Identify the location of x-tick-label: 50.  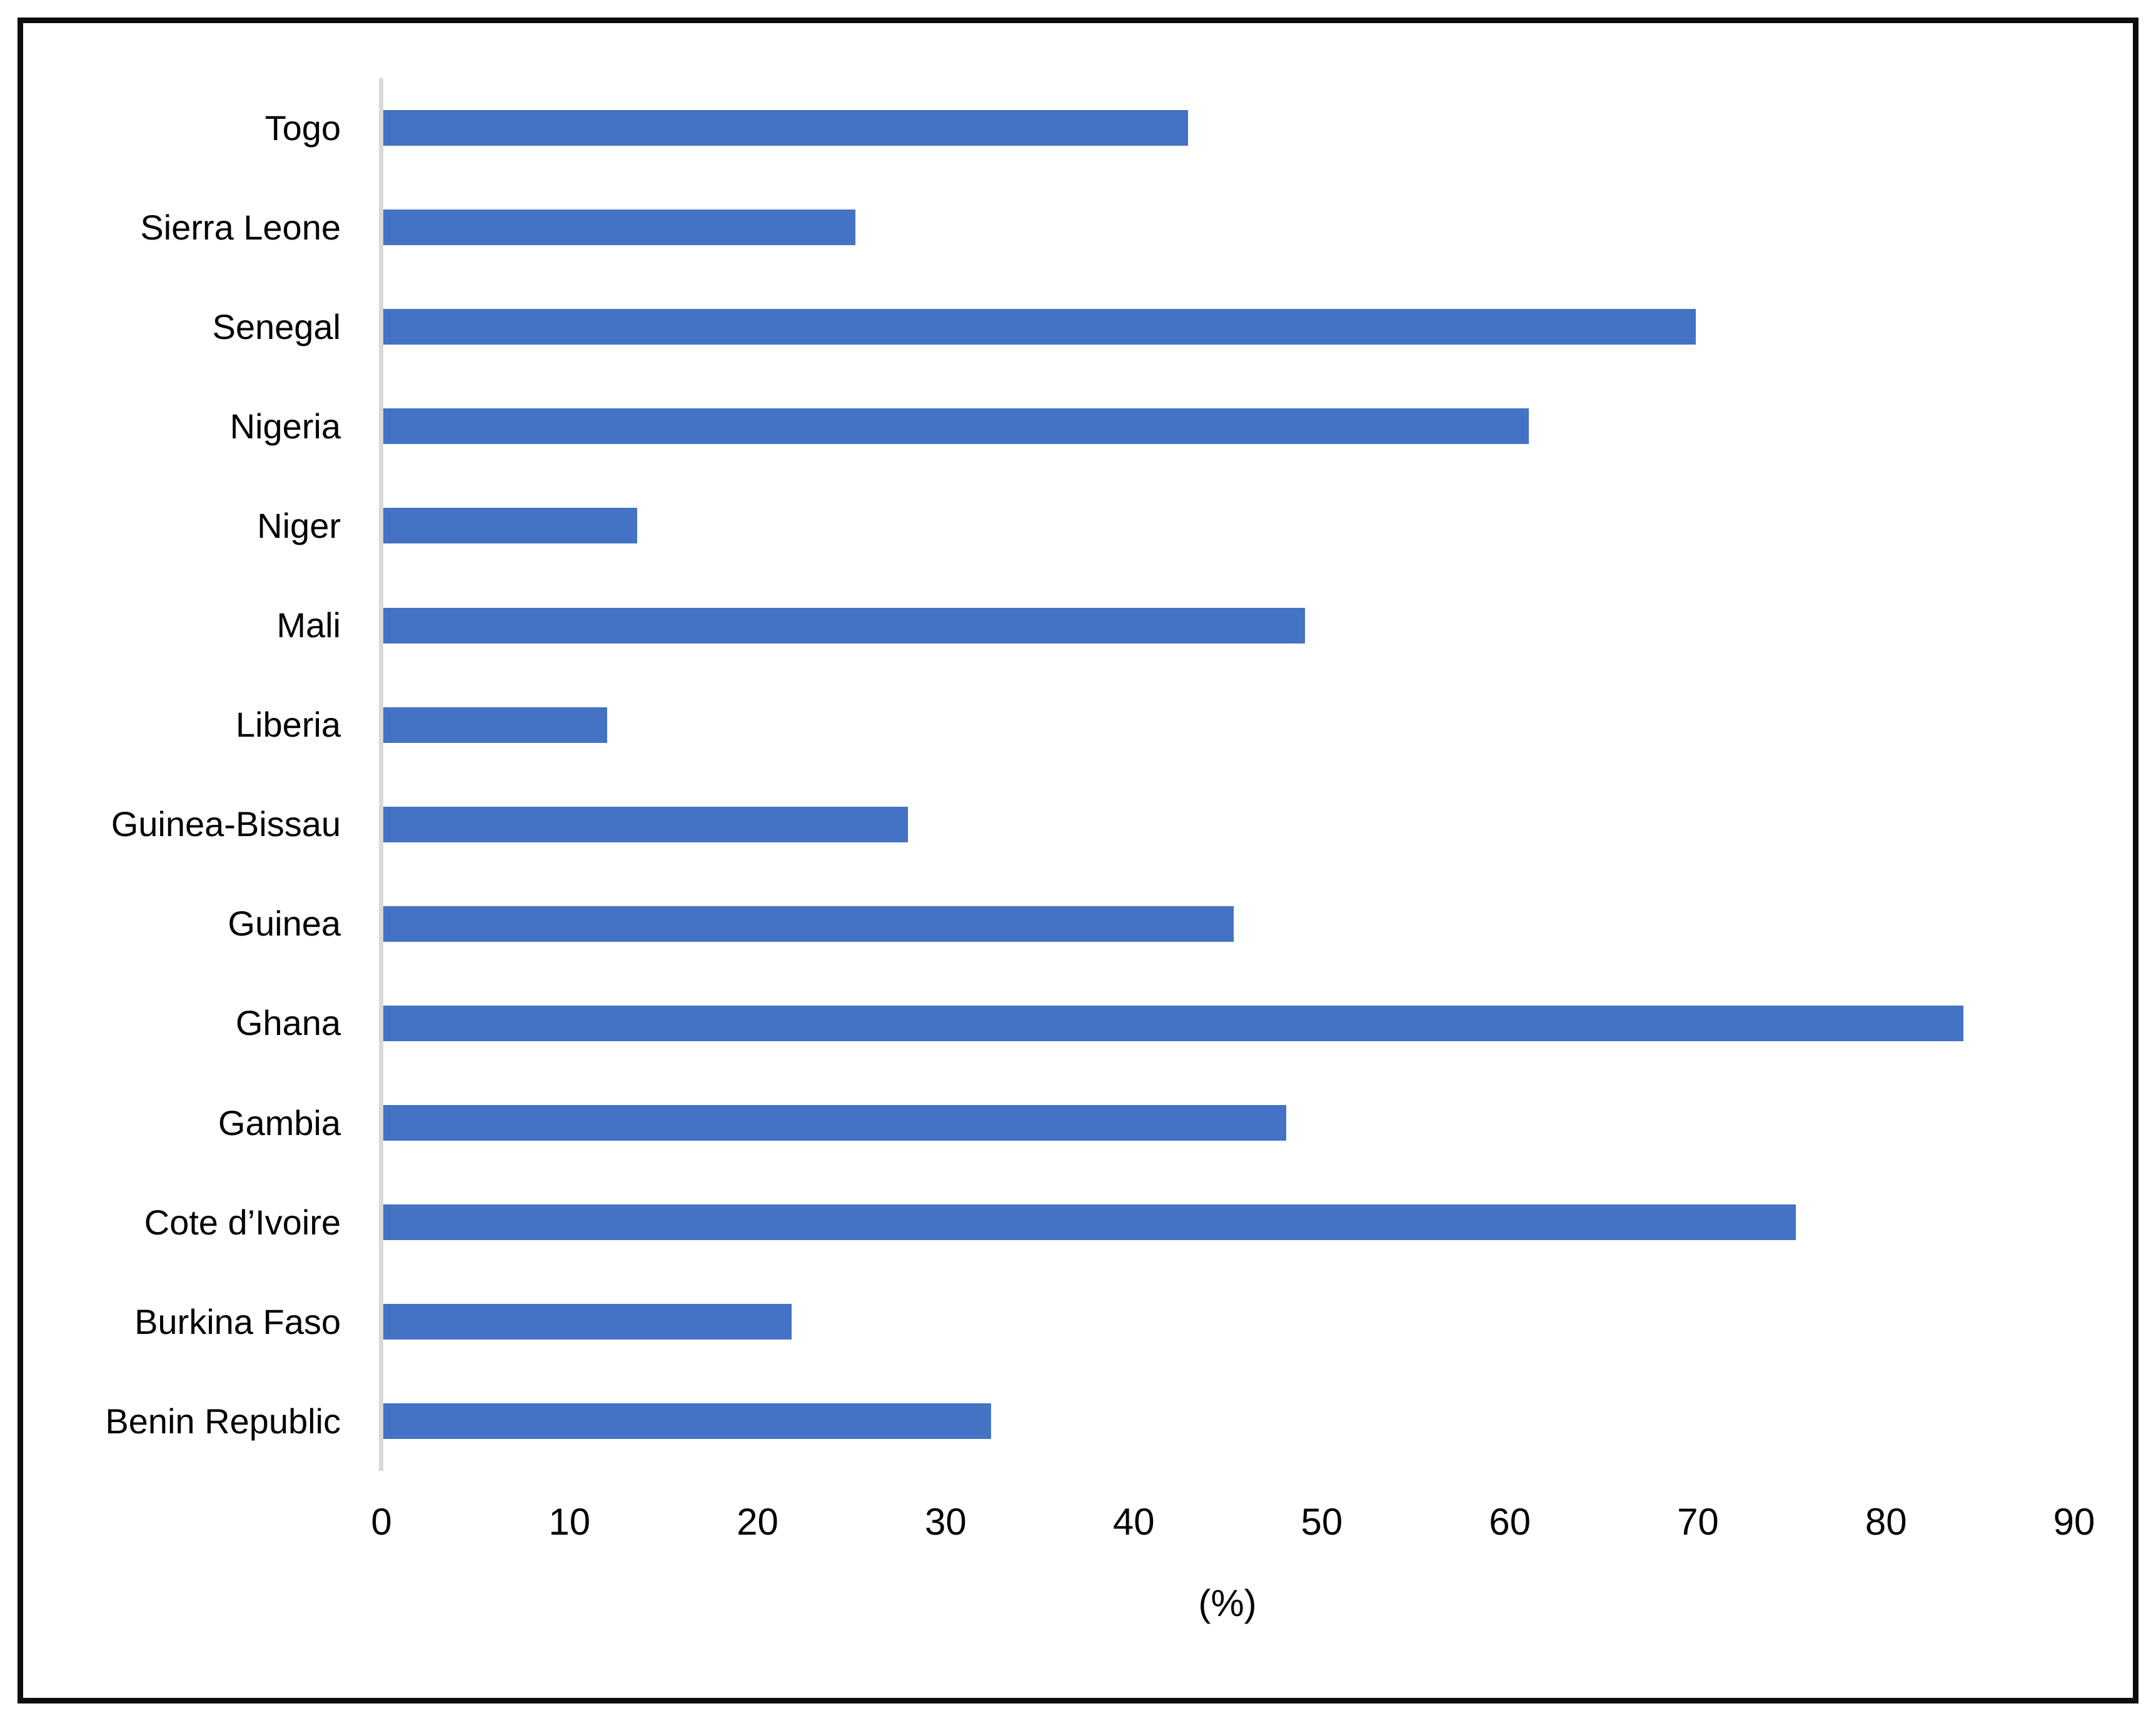
(1322, 1522).